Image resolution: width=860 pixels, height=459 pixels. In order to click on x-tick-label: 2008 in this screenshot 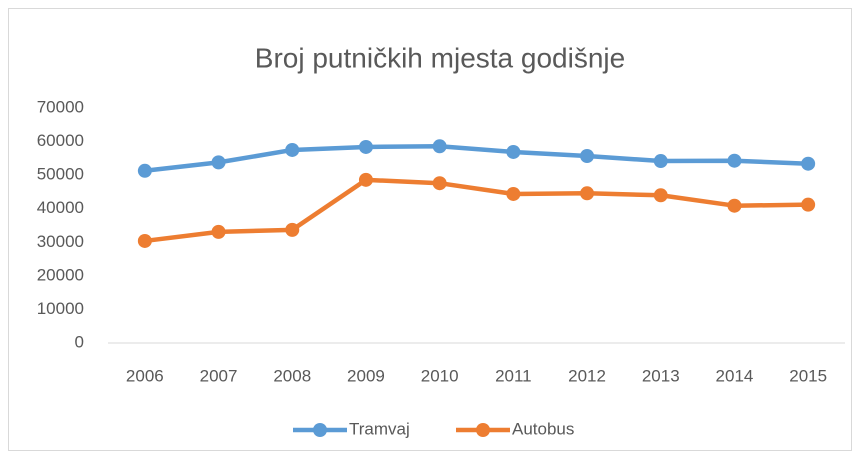, I will do `click(292, 375)`.